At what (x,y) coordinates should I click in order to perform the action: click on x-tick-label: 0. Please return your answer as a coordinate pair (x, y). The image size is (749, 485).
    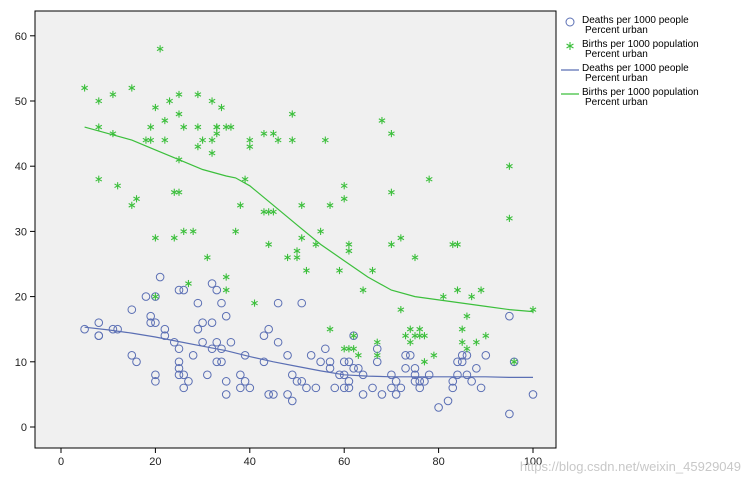
    Looking at the image, I should click on (61, 462).